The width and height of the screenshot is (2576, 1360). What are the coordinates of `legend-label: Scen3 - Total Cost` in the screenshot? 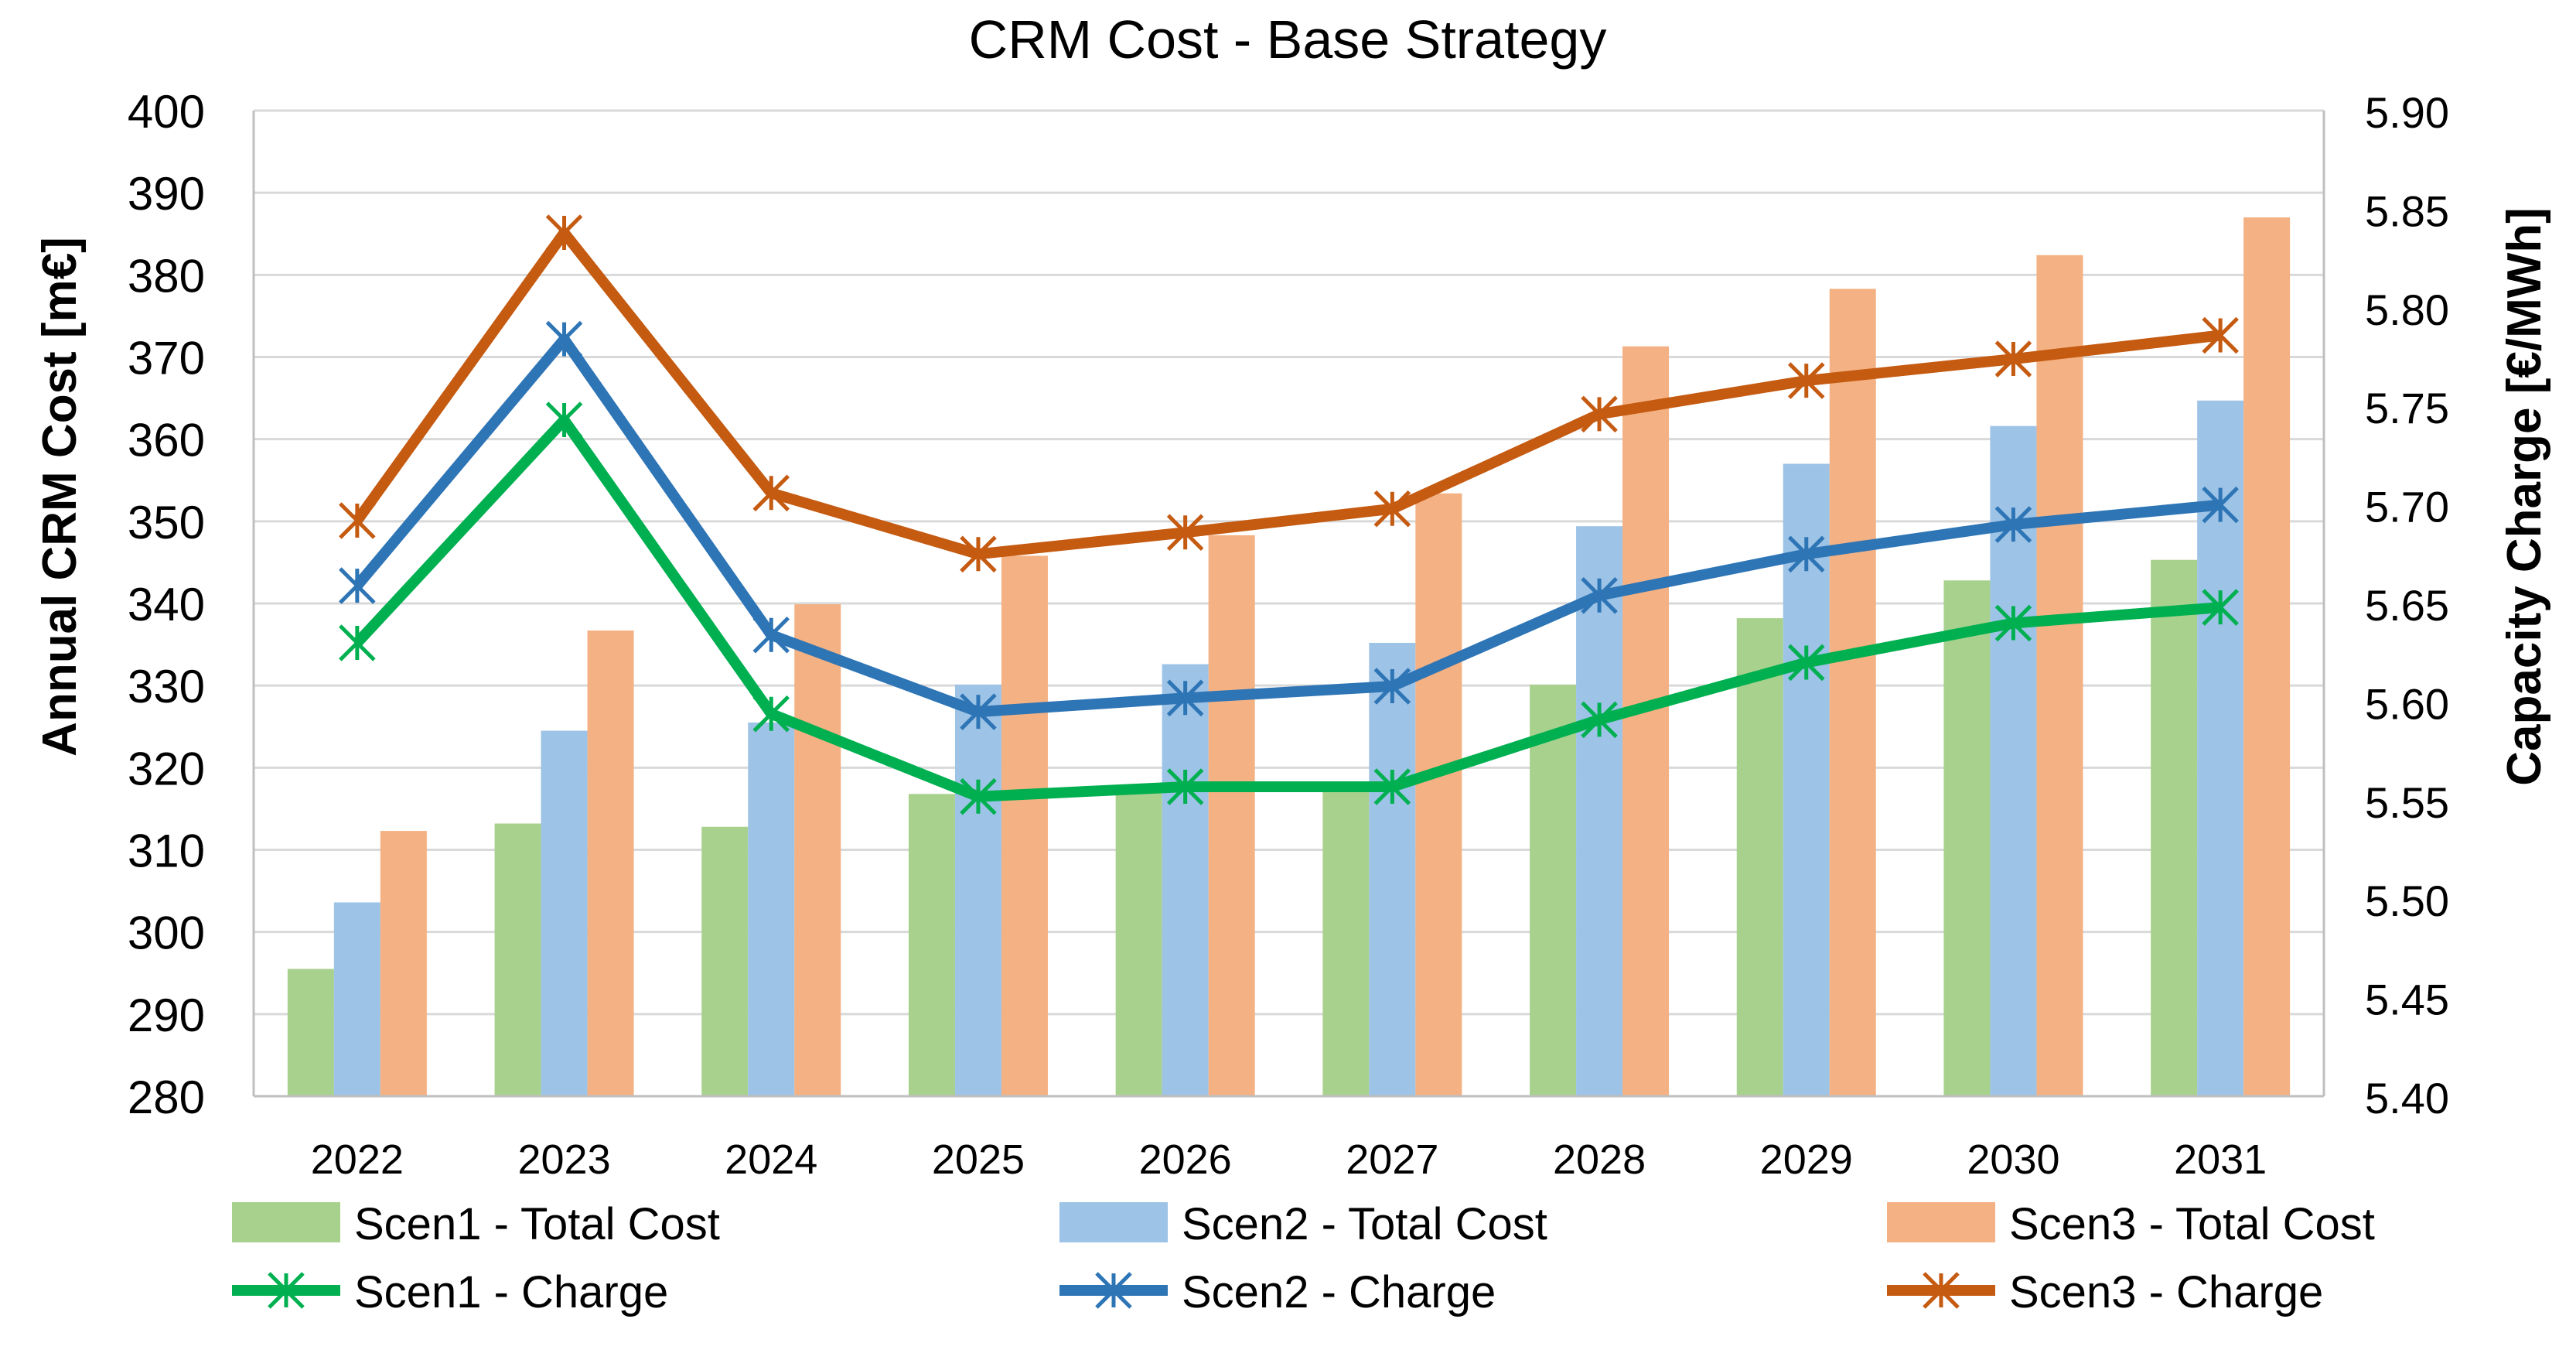 It's located at (2192, 1224).